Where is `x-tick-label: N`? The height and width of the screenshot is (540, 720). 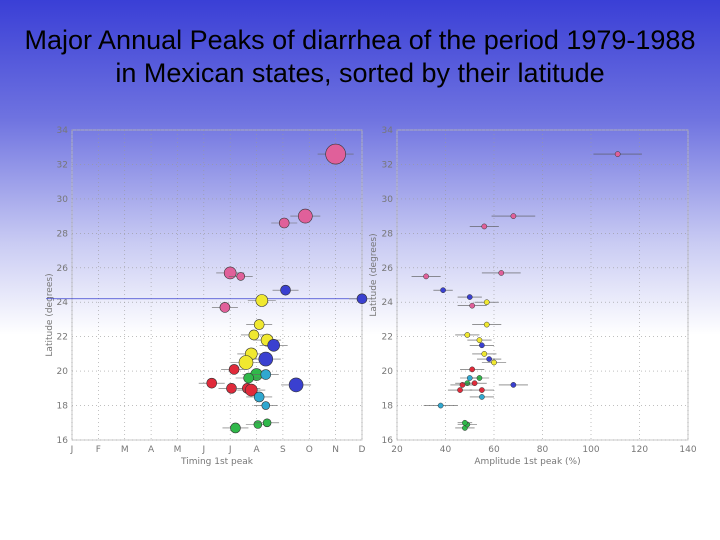 x-tick-label: N is located at coordinates (335, 450).